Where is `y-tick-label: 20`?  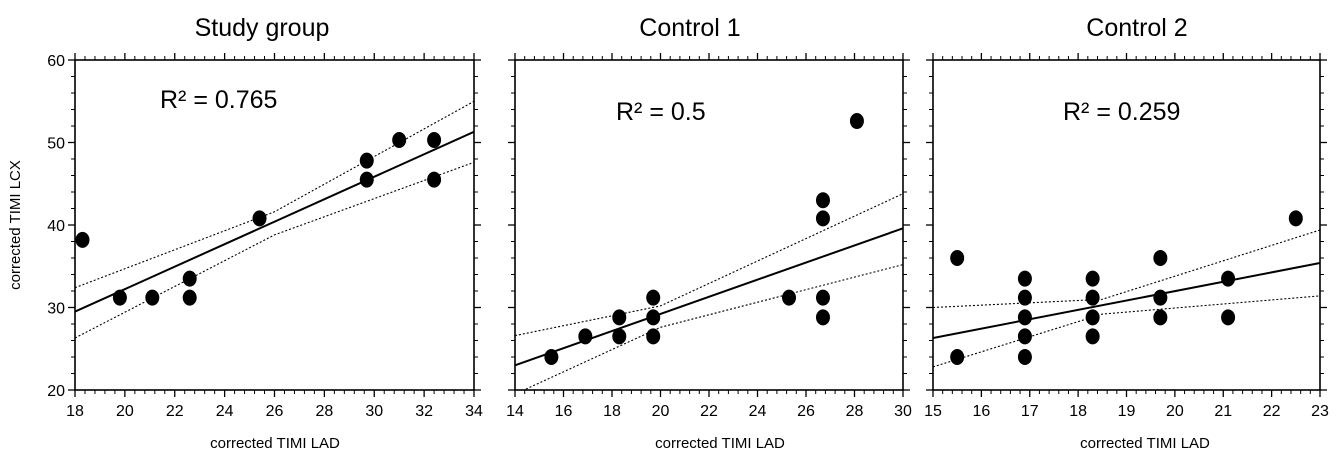
y-tick-label: 20 is located at coordinates (56, 391).